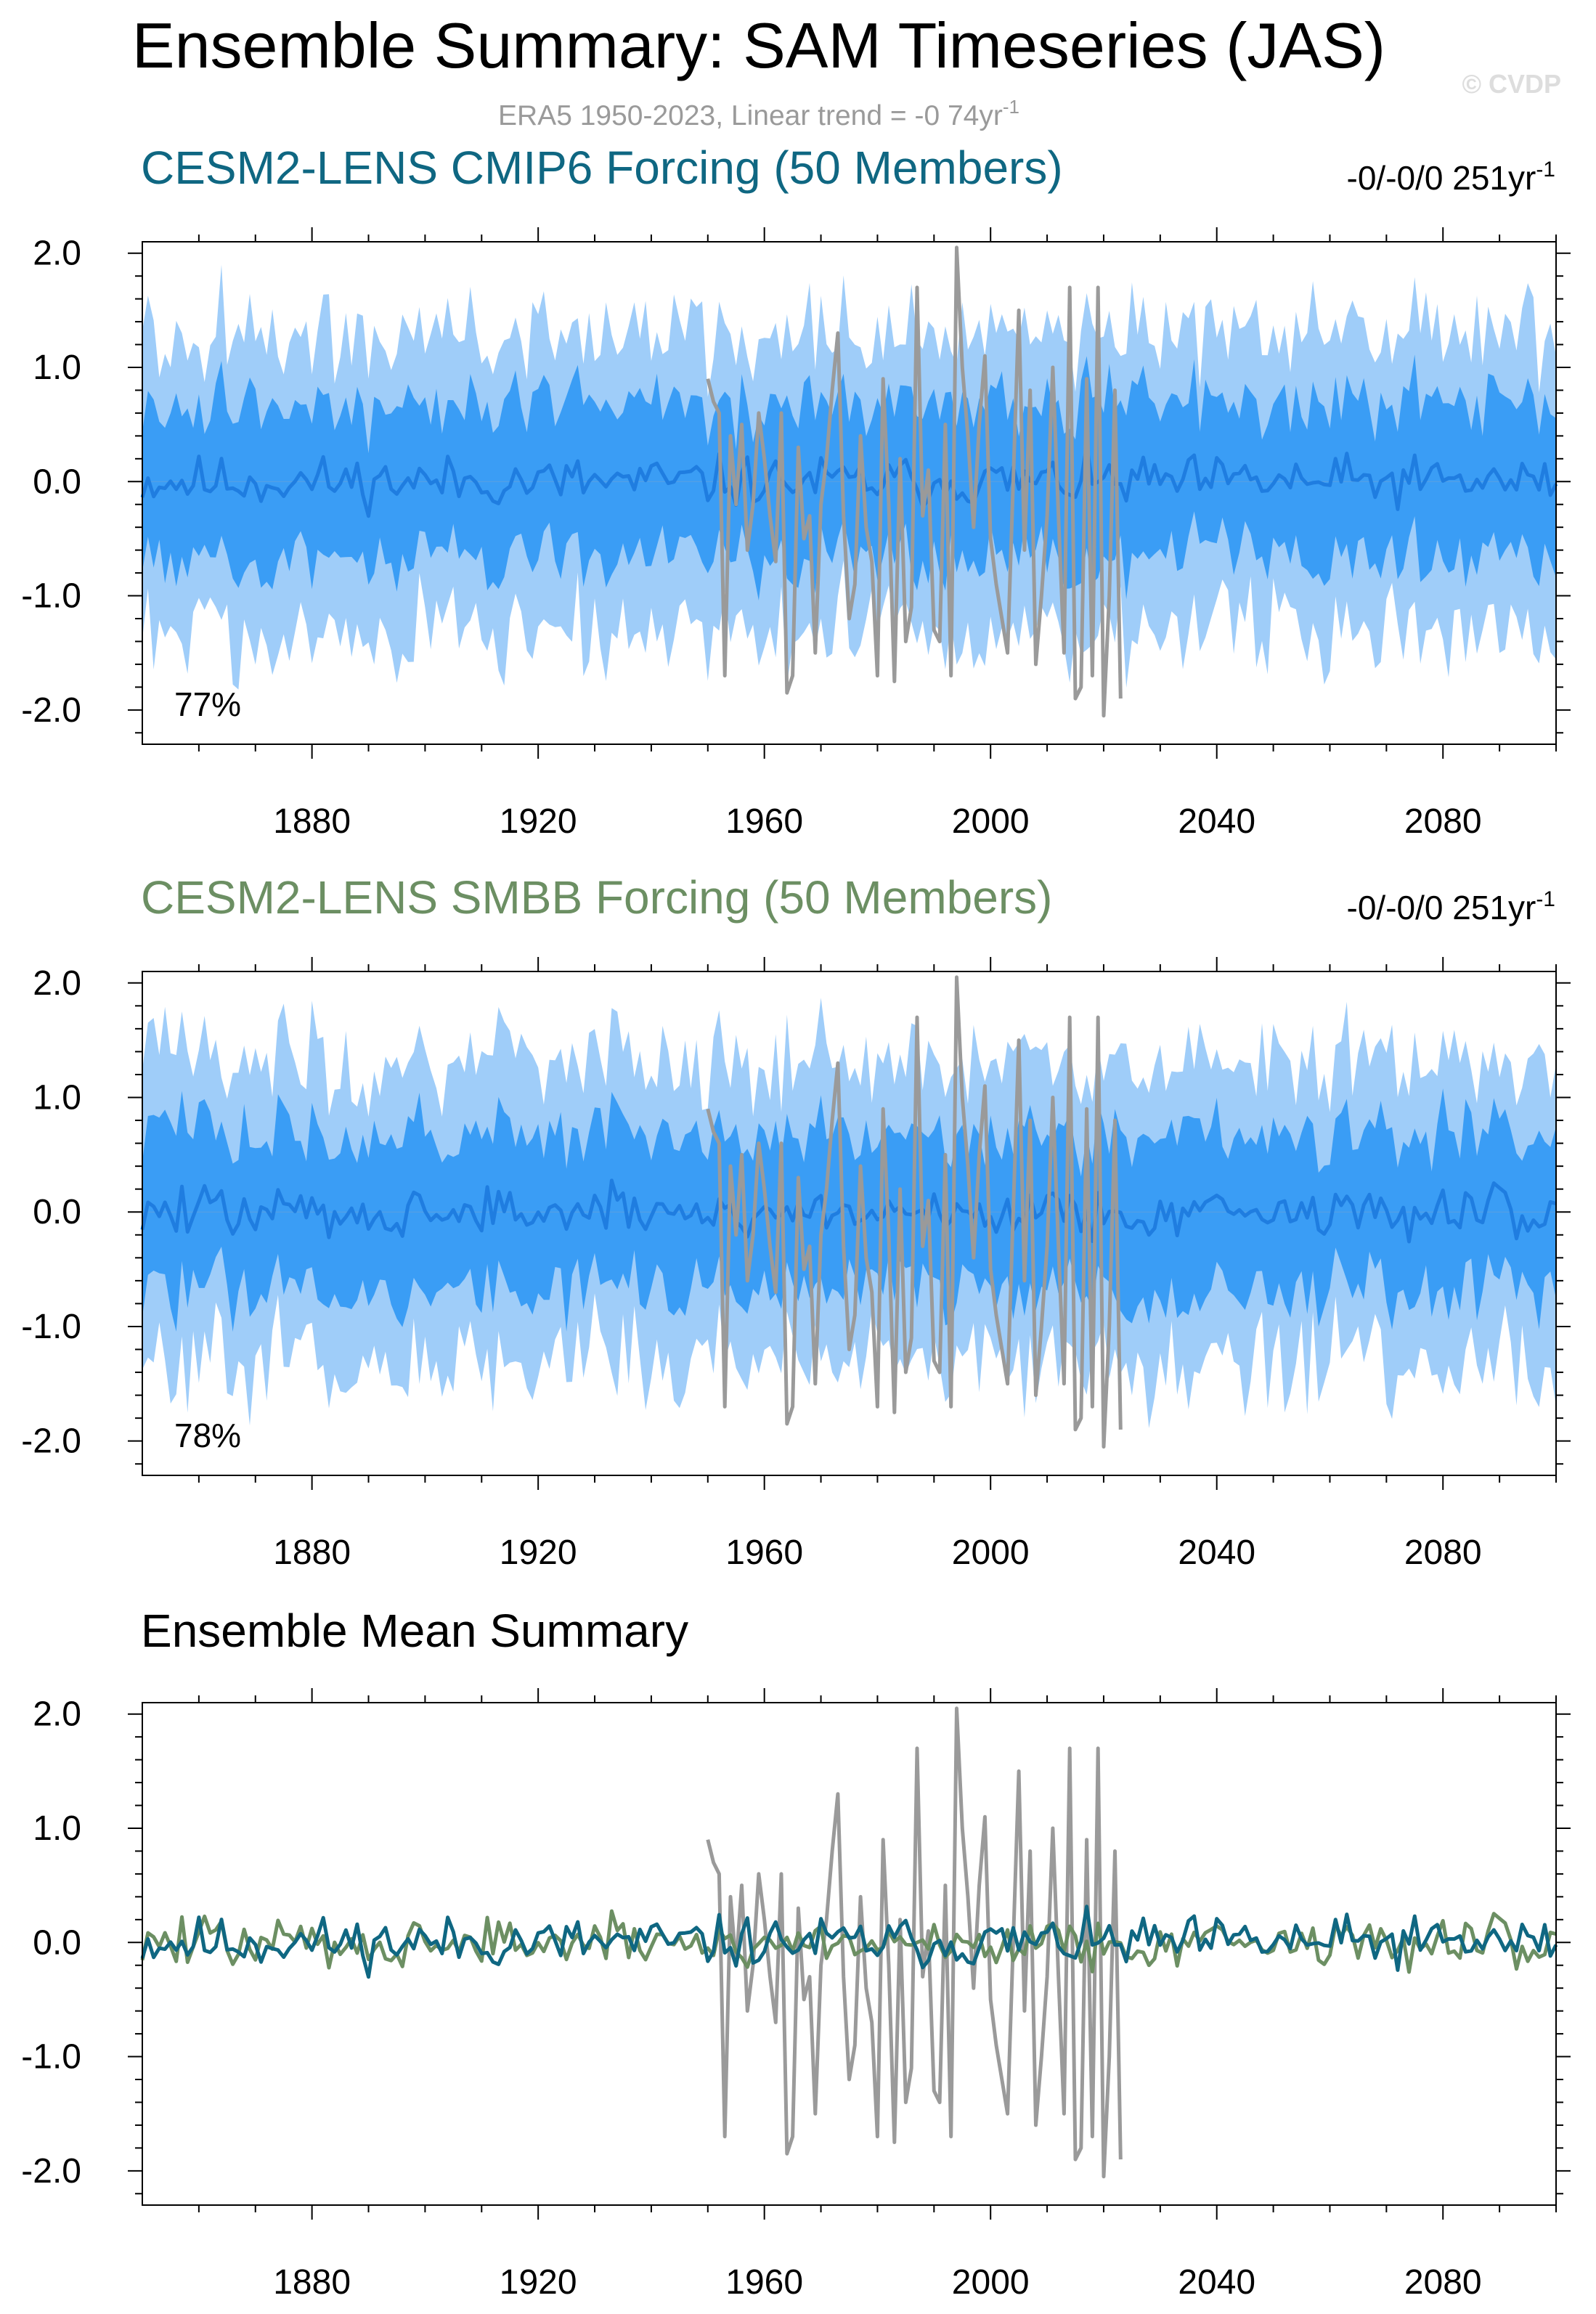 This screenshot has width=1596, height=2314. I want to click on percentage-label: 78%, so click(207, 1436).